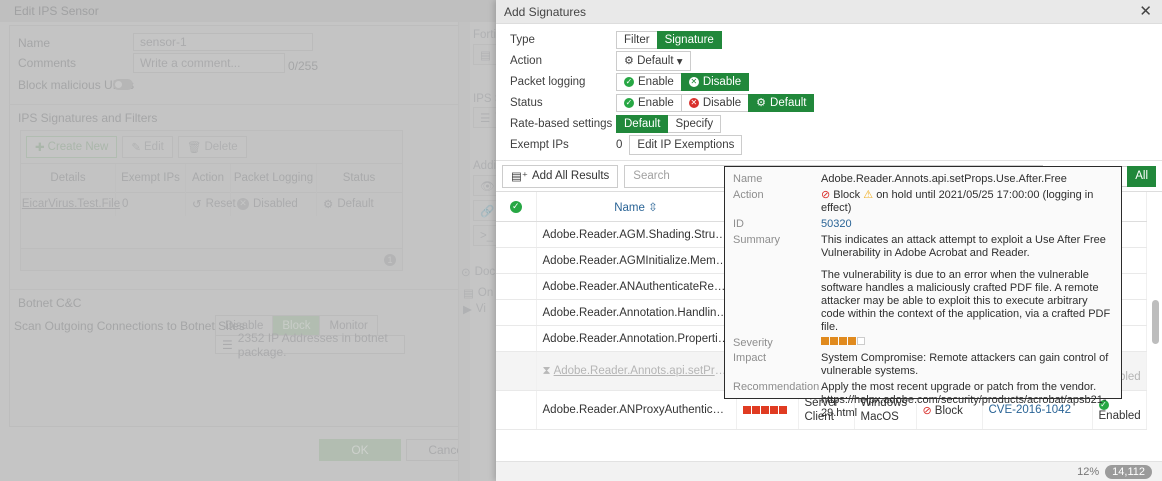  What do you see at coordinates (227, 344) in the screenshot?
I see `list-icon: ☰` at bounding box center [227, 344].